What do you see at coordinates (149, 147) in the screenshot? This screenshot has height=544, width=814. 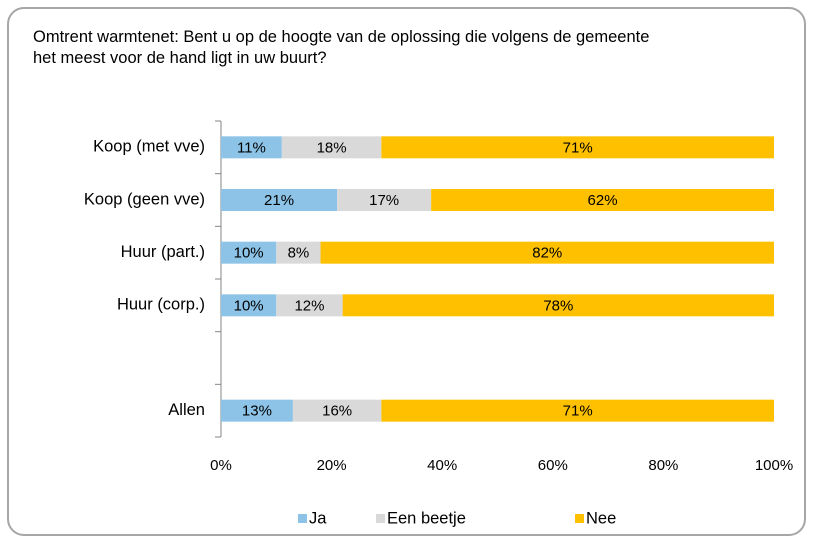 I see `y-tick-label: Koop (met vve)` at bounding box center [149, 147].